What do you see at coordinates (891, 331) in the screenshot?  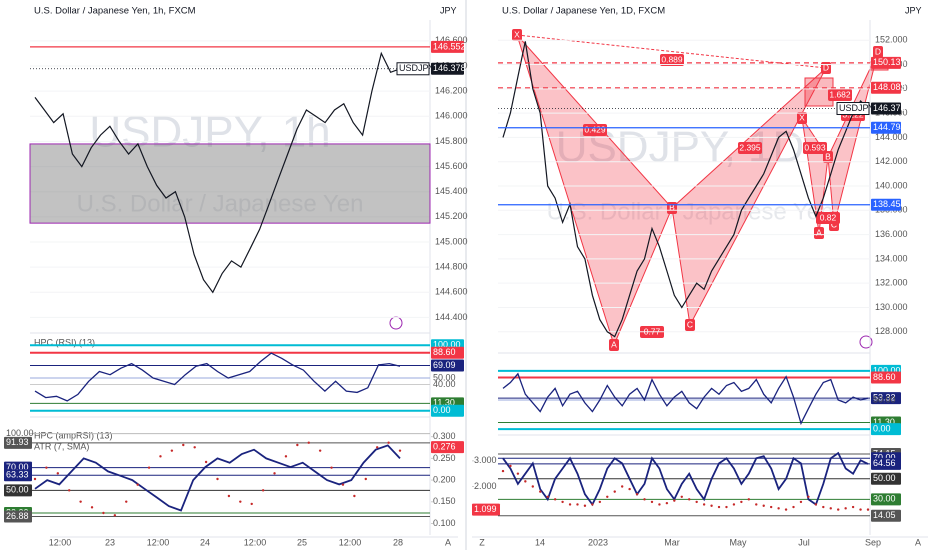 I see `y-tick-label: 128.000` at bounding box center [891, 331].